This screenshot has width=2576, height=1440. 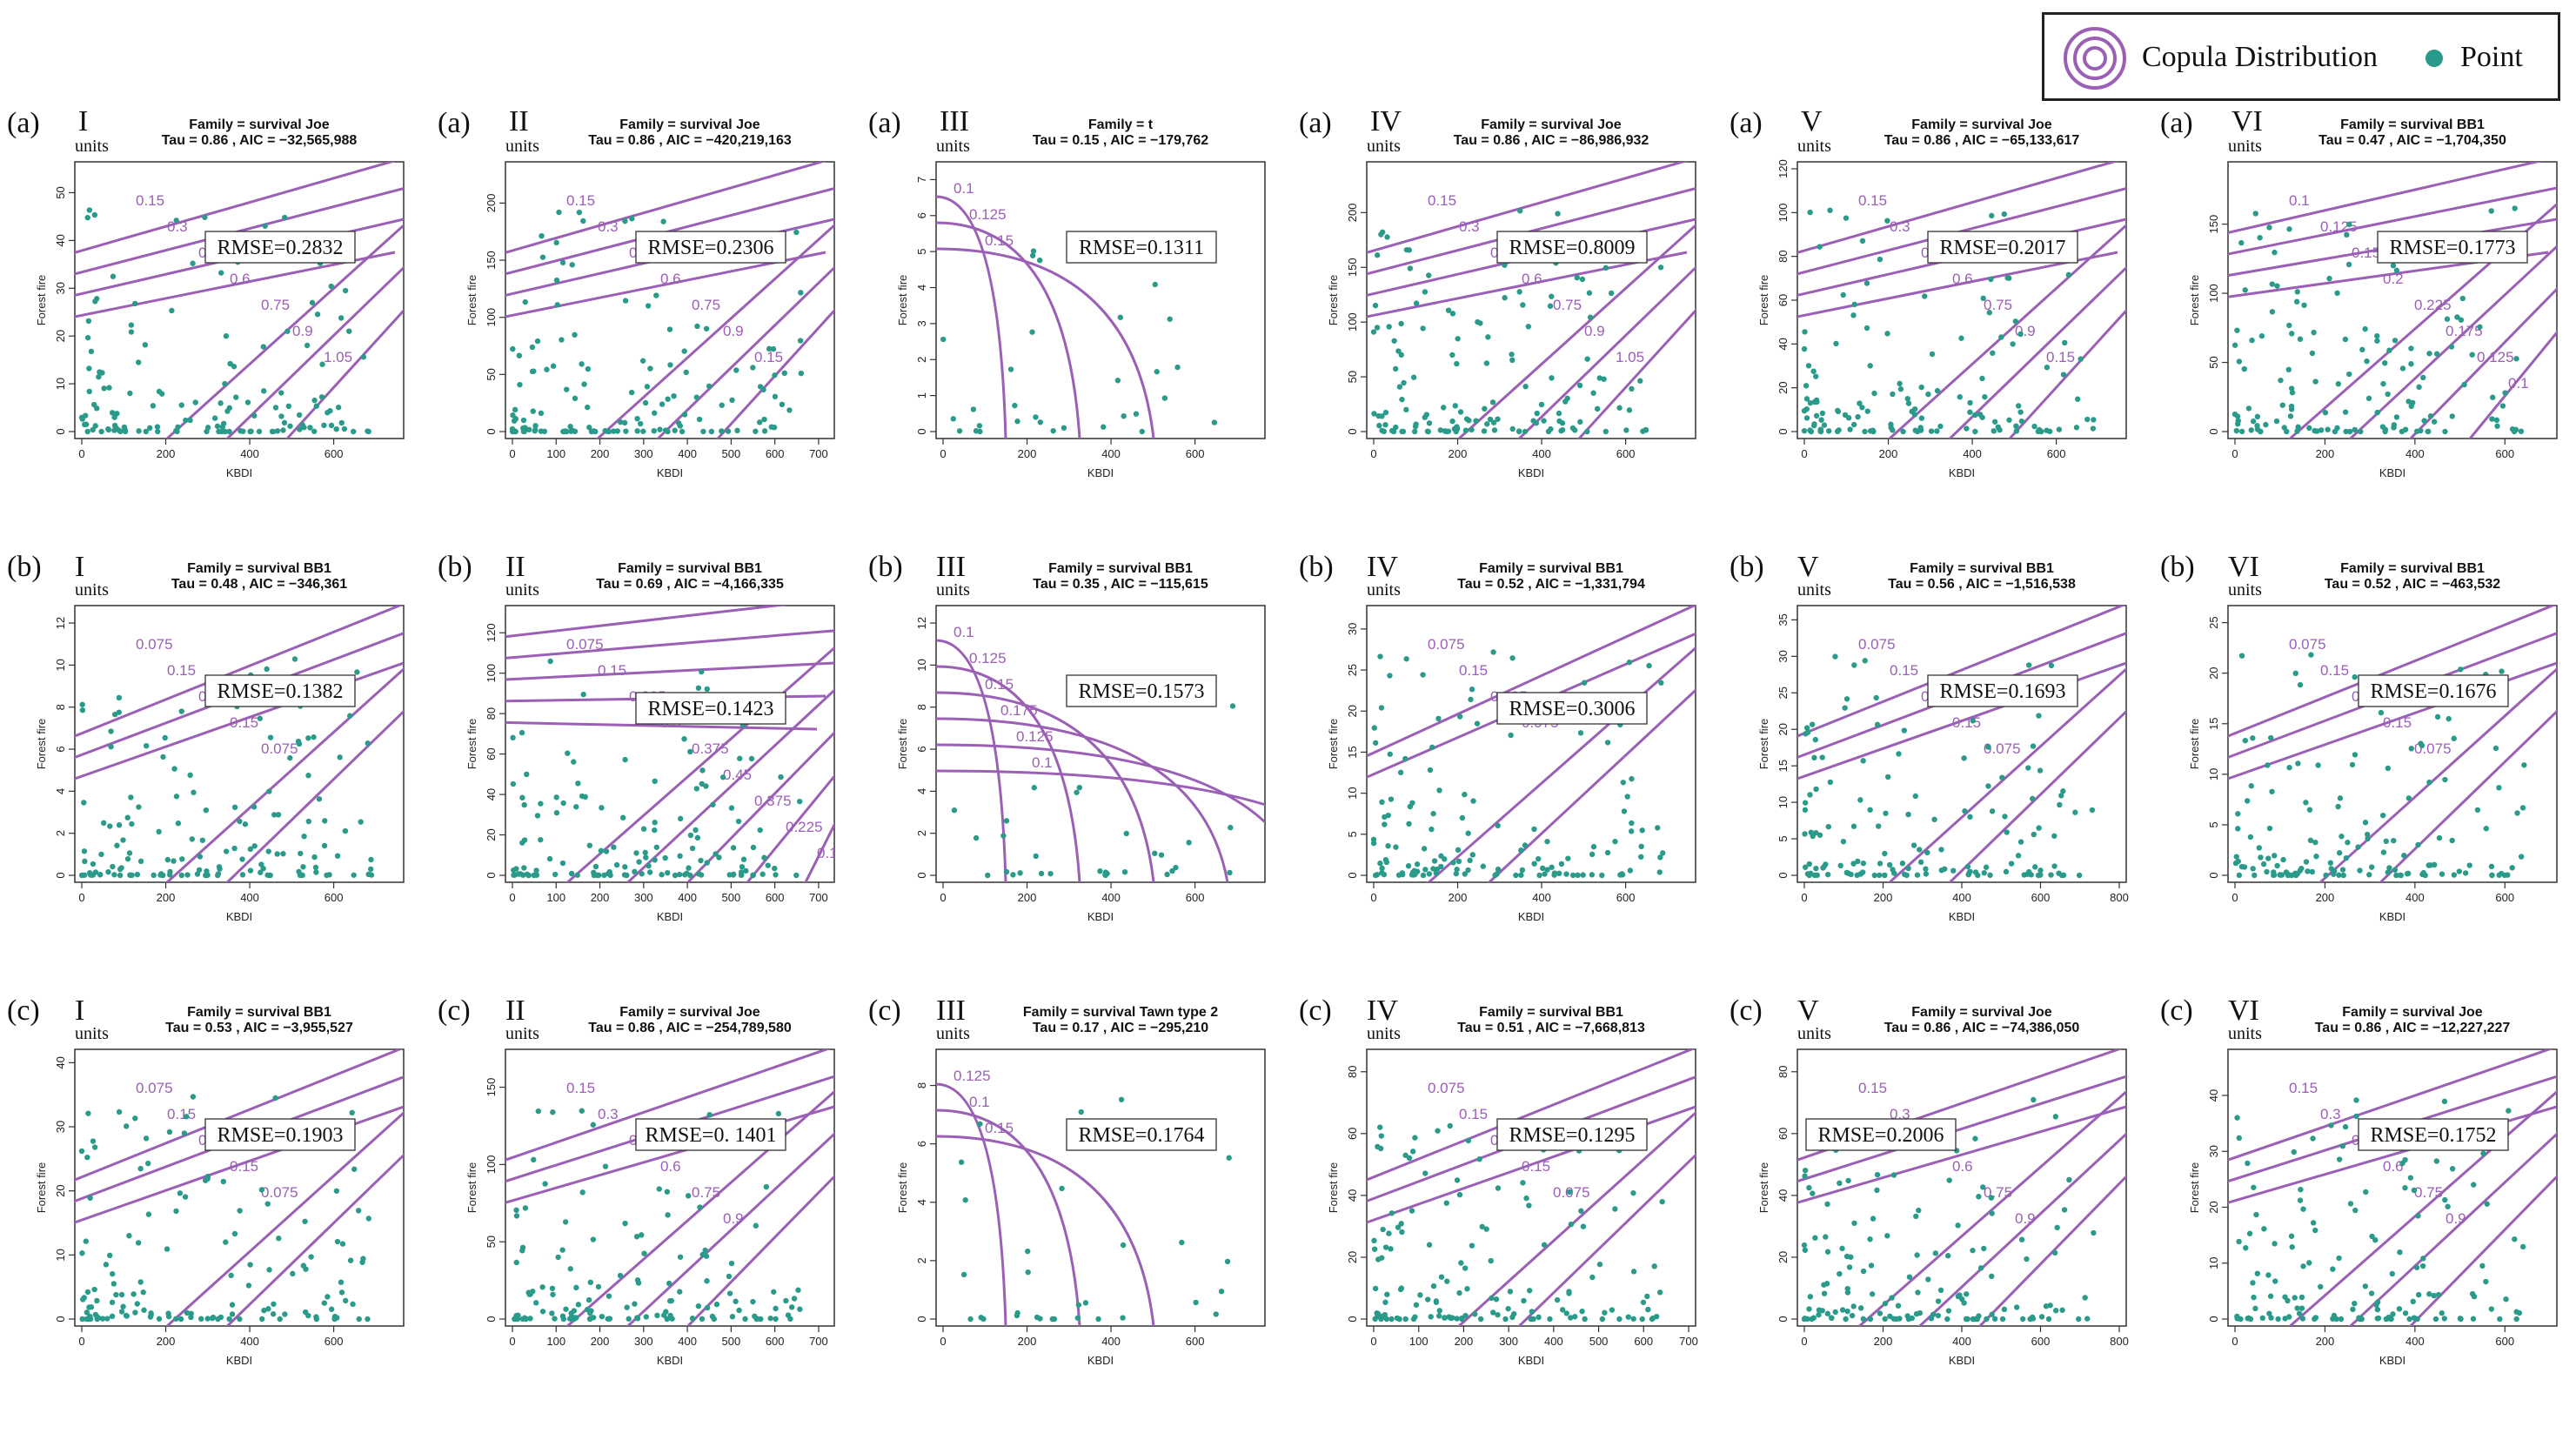 What do you see at coordinates (988, 214) in the screenshot?
I see `contour-label: 0.125` at bounding box center [988, 214].